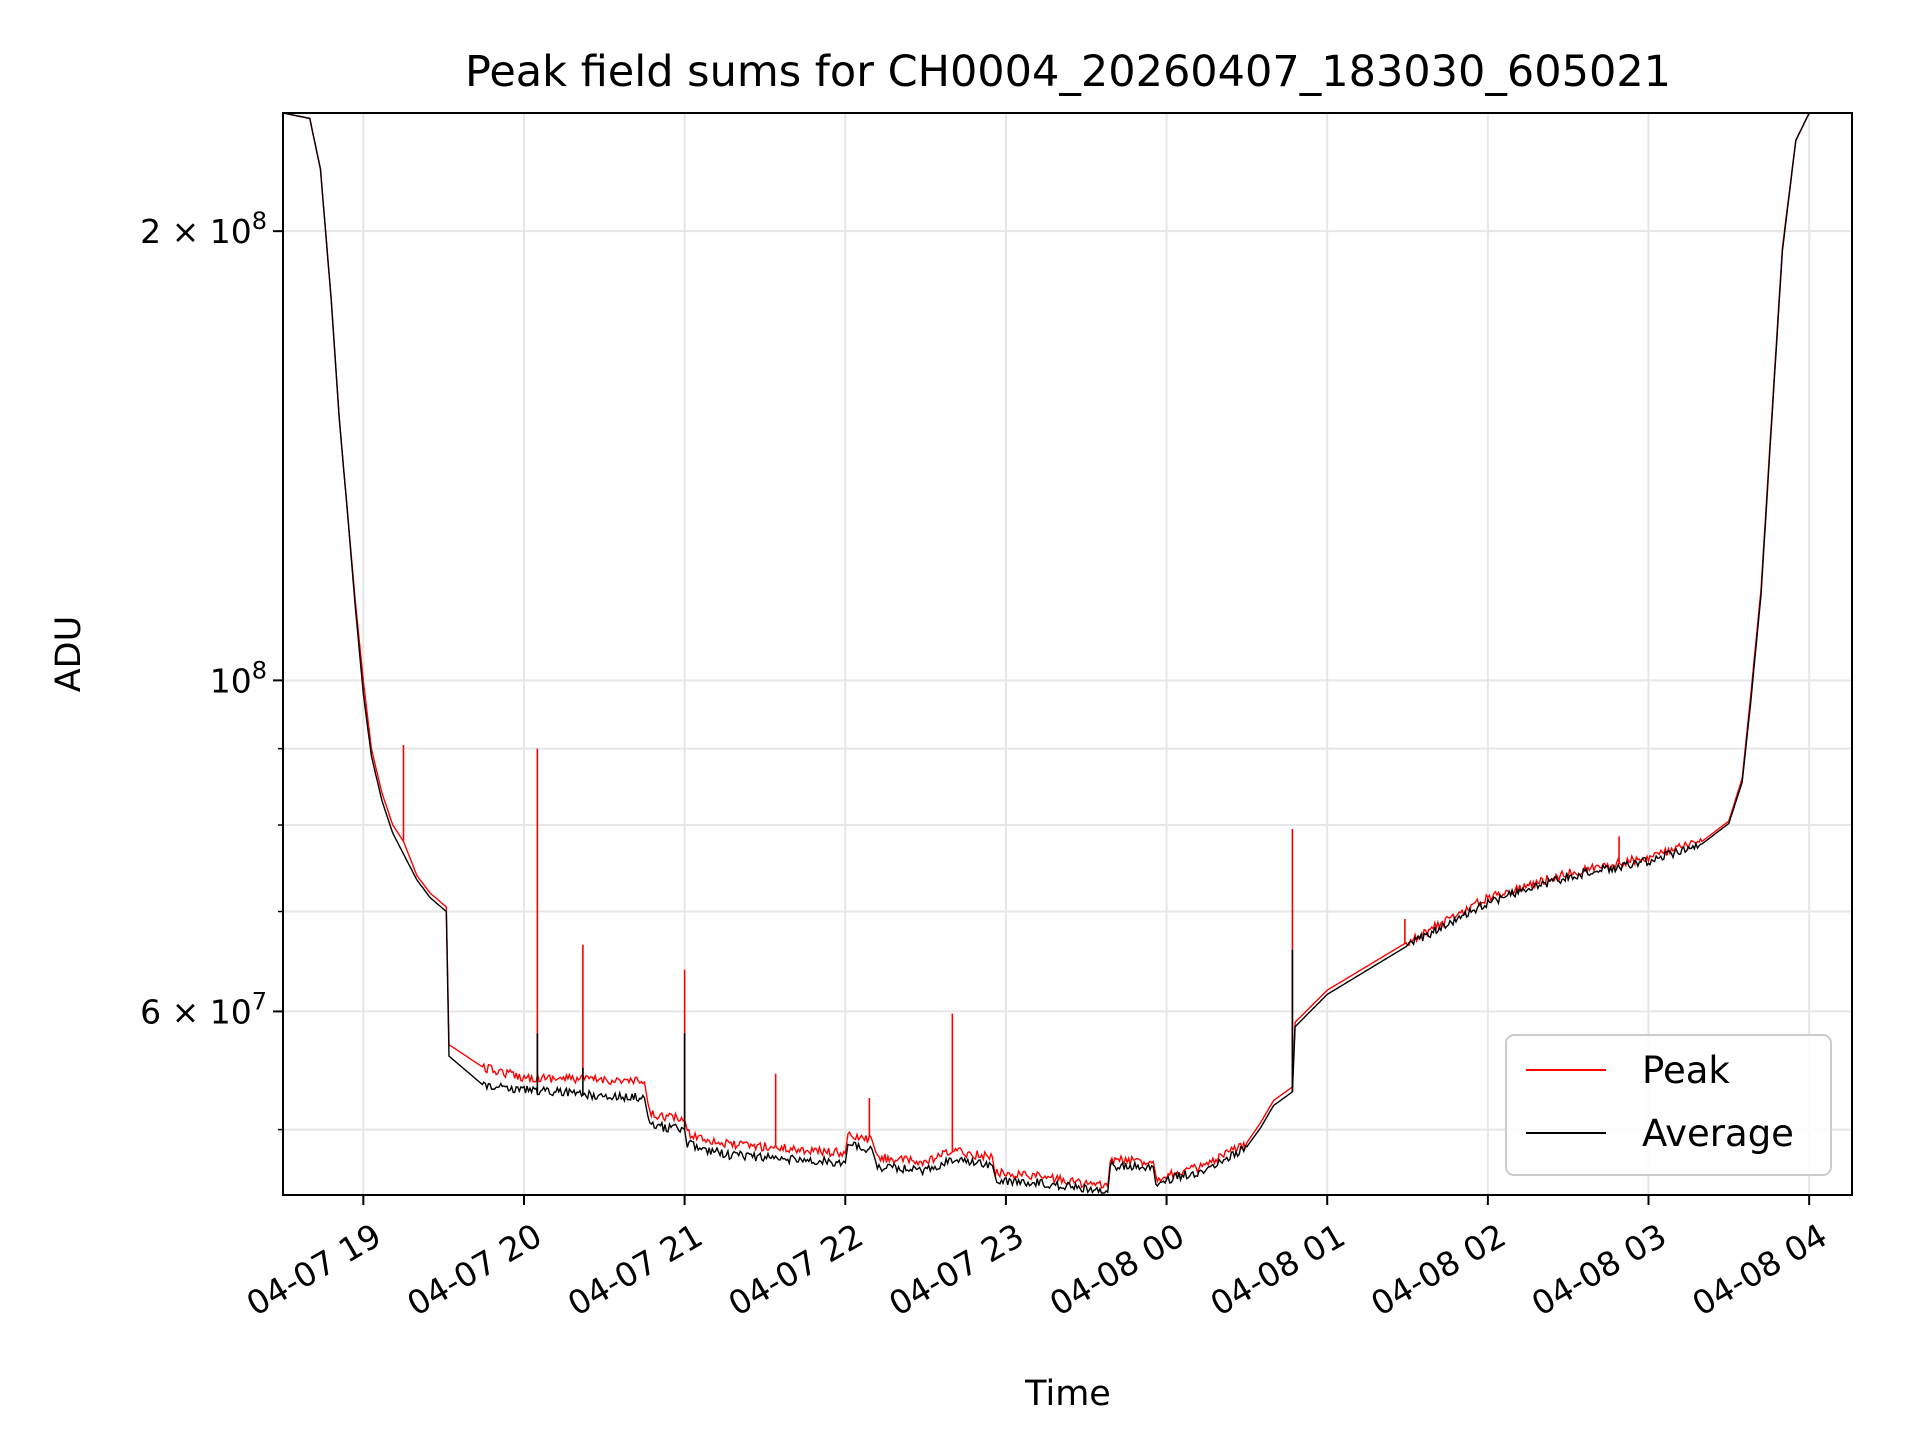  I want to click on legend-label-average: Average, so click(1718, 1133).